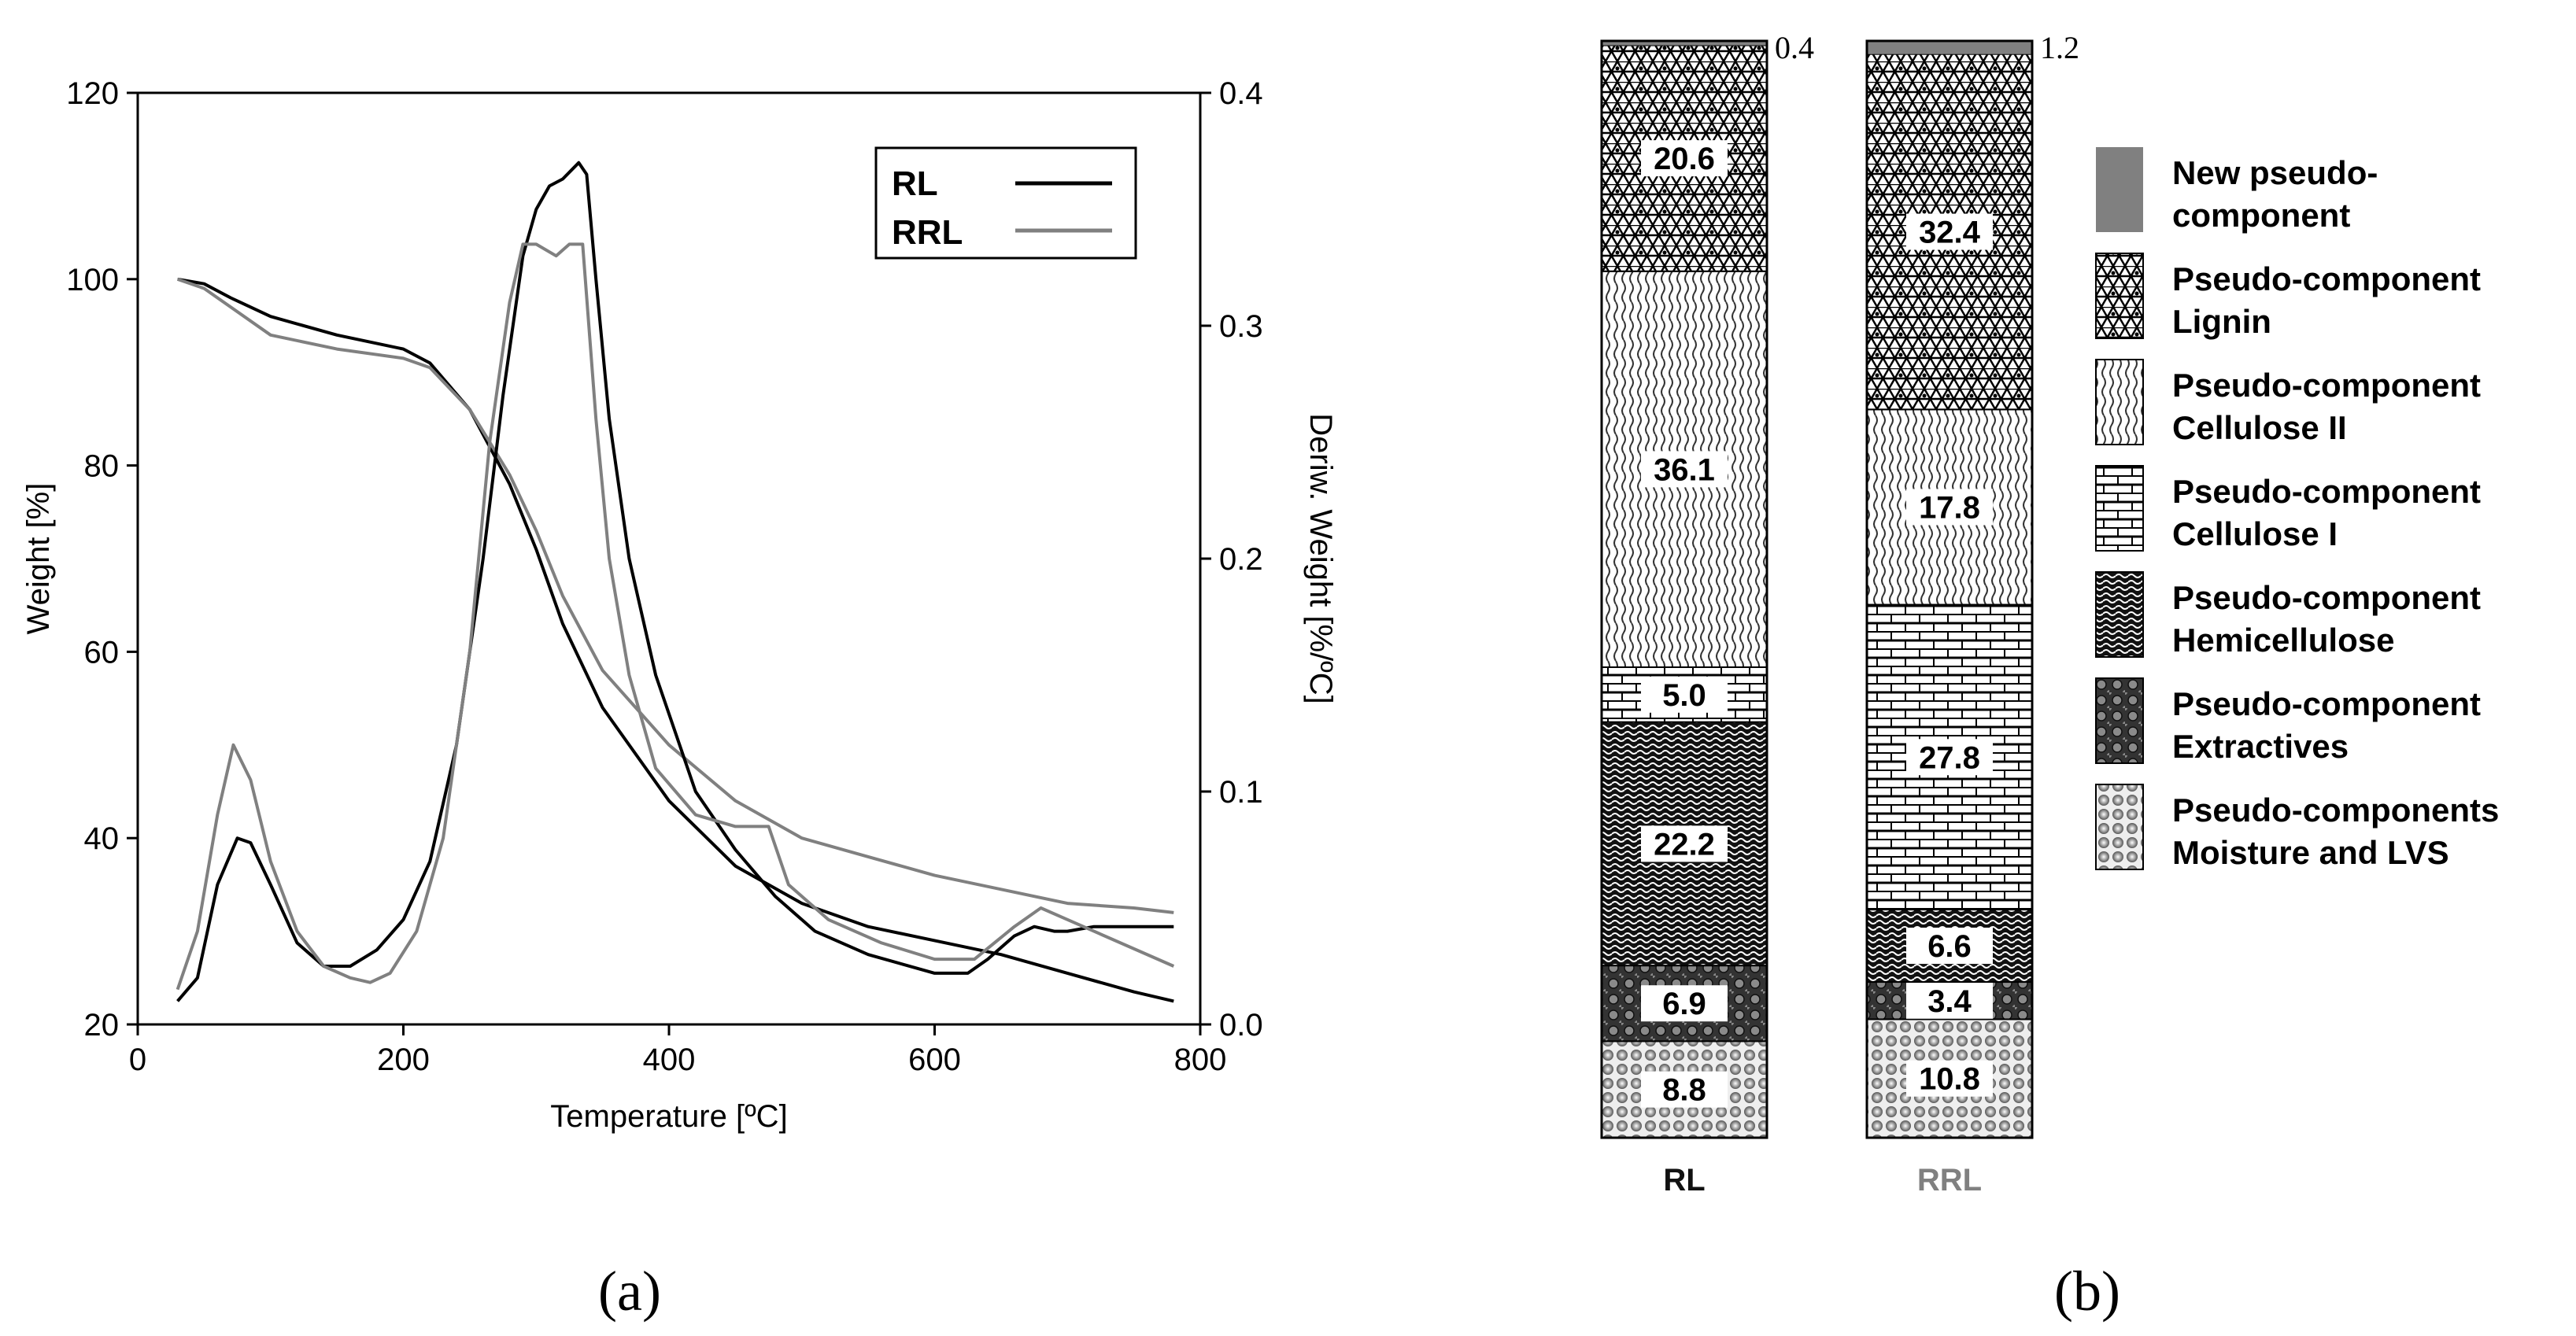  I want to click on segment-value-label: 36.1, so click(1684, 470).